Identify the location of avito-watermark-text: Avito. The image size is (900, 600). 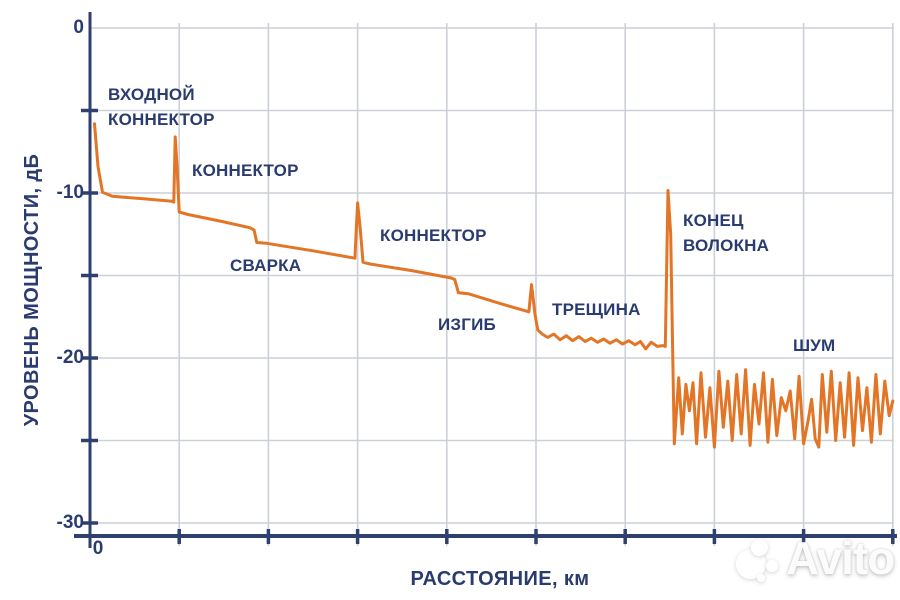
(840, 558).